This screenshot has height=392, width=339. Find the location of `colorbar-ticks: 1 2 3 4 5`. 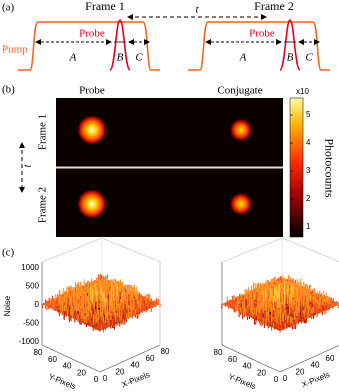

colorbar-ticks: 1 2 3 4 5 is located at coordinates (300, 170).